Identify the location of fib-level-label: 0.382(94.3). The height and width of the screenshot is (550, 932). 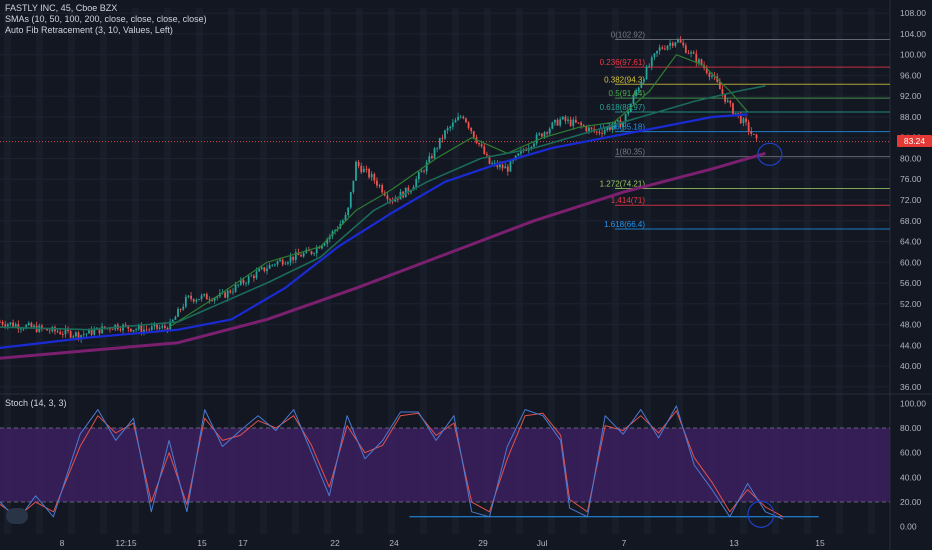
(624, 79).